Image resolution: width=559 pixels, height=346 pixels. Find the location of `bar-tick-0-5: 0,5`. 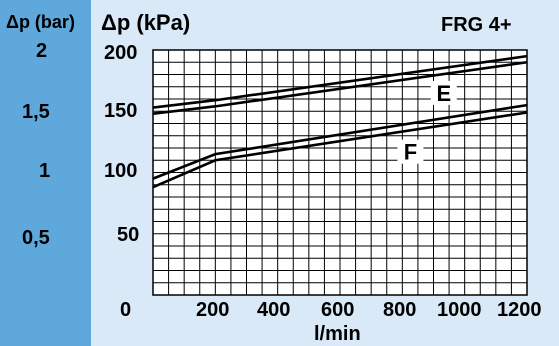

bar-tick-0-5: 0,5 is located at coordinates (36, 238).